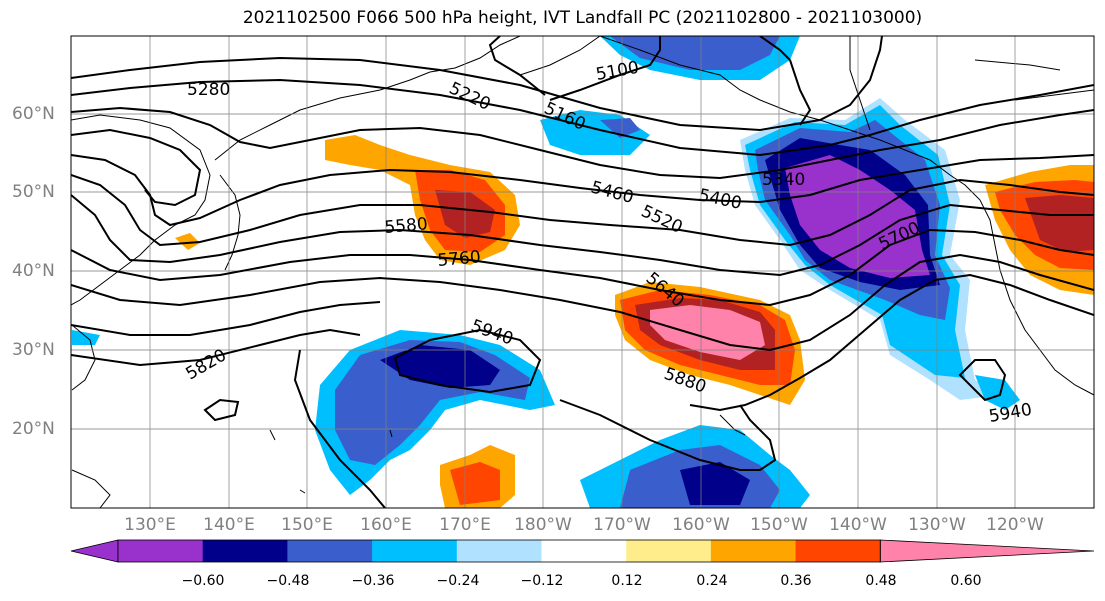  Describe the element at coordinates (33, 350) in the screenshot. I see `lat-label: 30°N` at that location.